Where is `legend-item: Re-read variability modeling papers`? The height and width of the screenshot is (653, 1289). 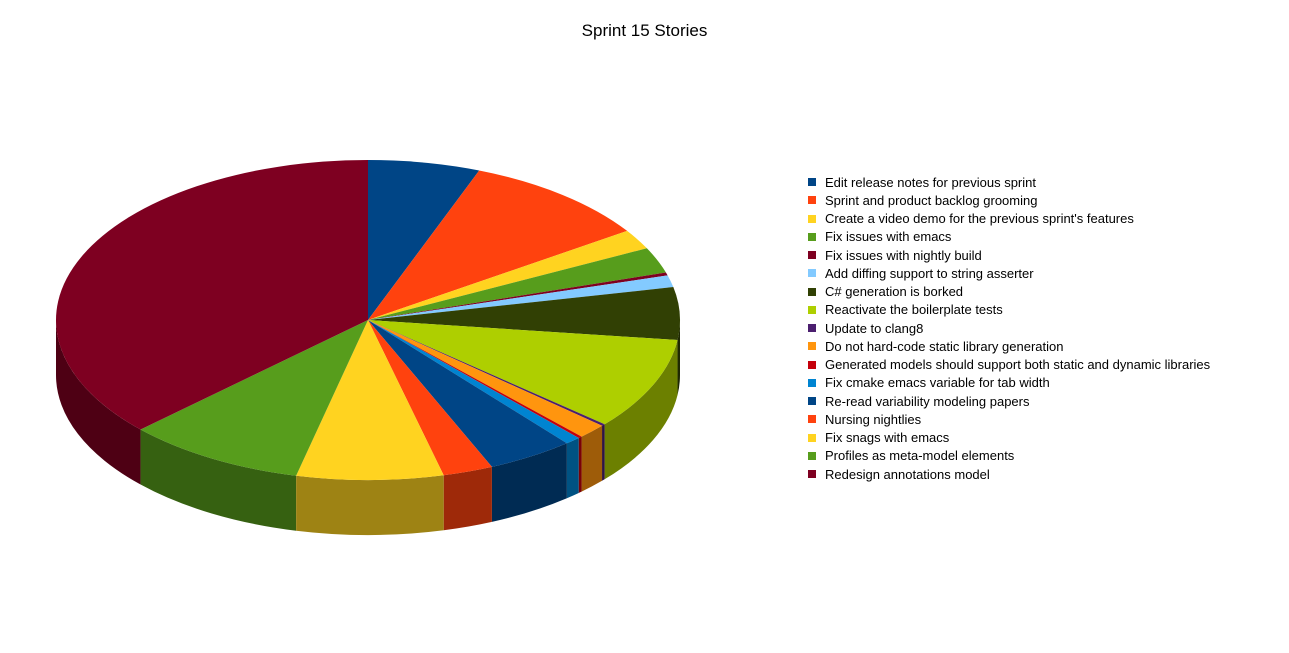
legend-item: Re-read variability modeling papers is located at coordinates (1009, 401).